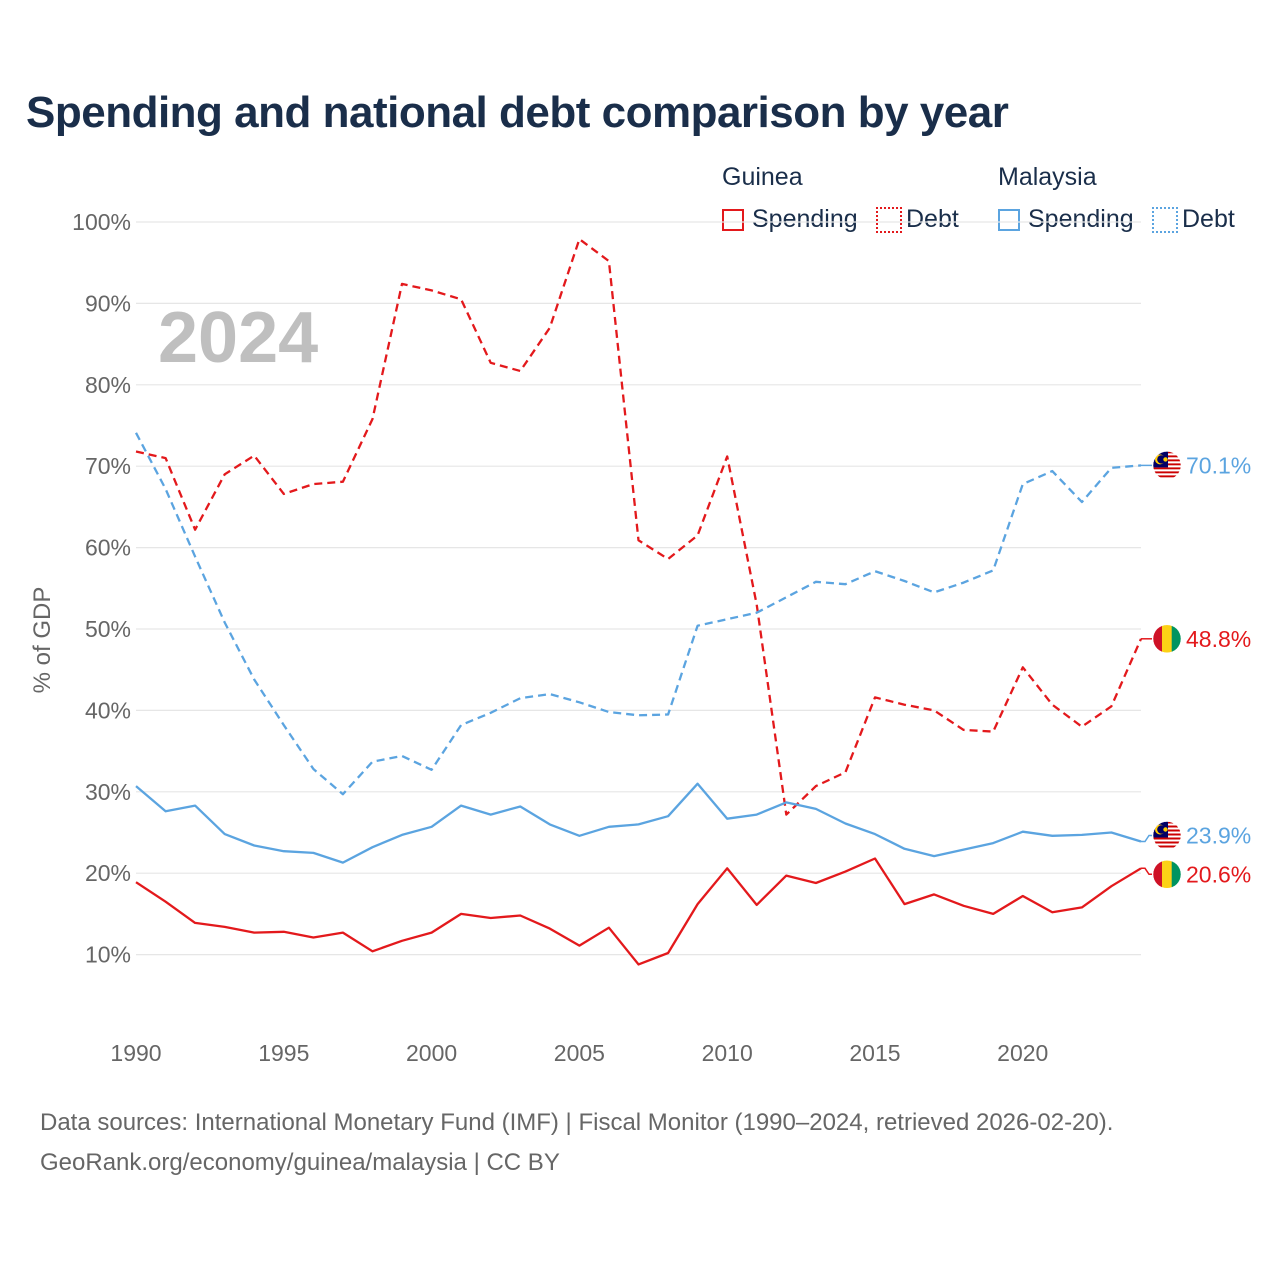 This screenshot has height=1280, width=1280. I want to click on y-tick-label: 10%, so click(108, 955).